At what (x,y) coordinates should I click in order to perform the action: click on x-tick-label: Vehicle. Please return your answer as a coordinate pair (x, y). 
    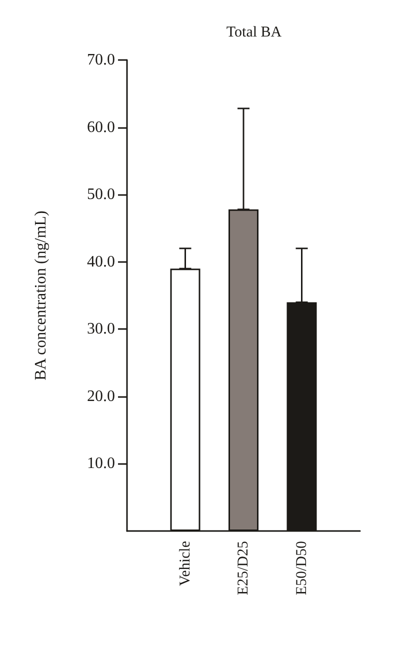
    Looking at the image, I should click on (185, 563).